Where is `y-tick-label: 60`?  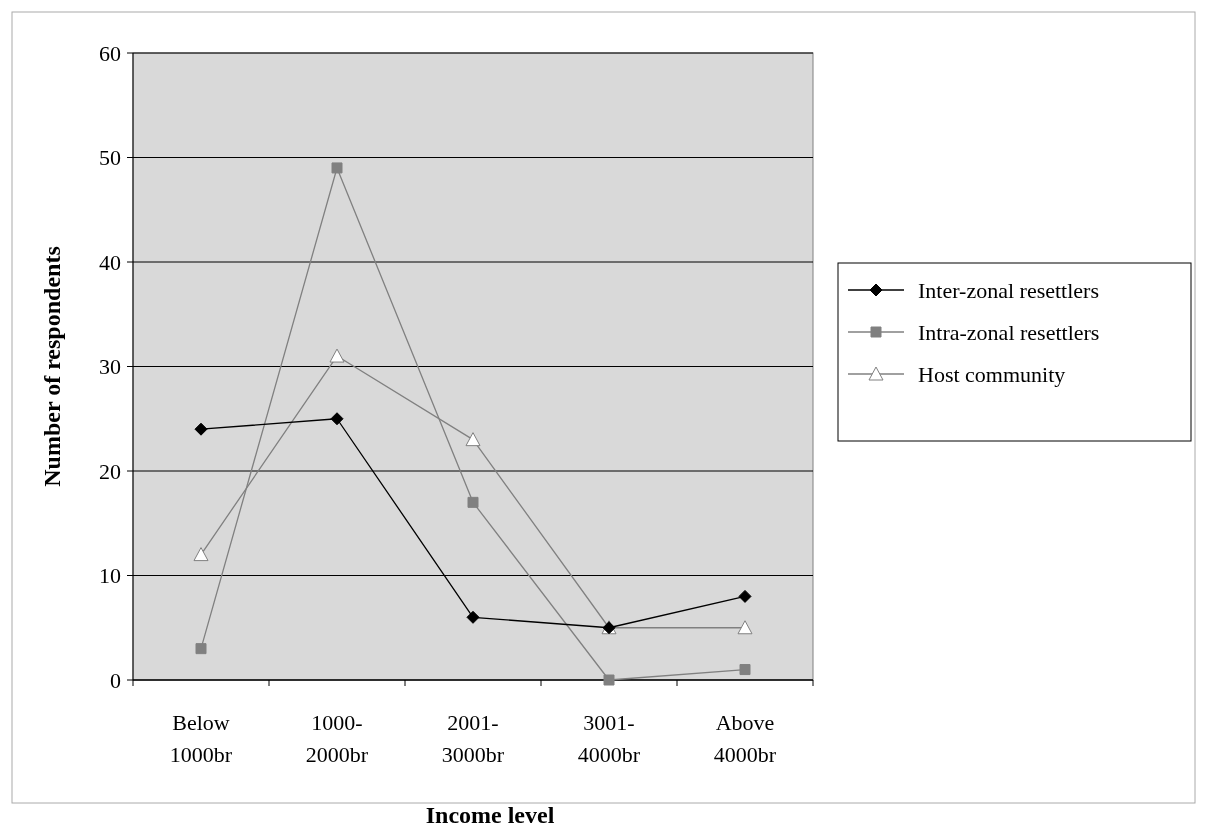 y-tick-label: 60 is located at coordinates (110, 53).